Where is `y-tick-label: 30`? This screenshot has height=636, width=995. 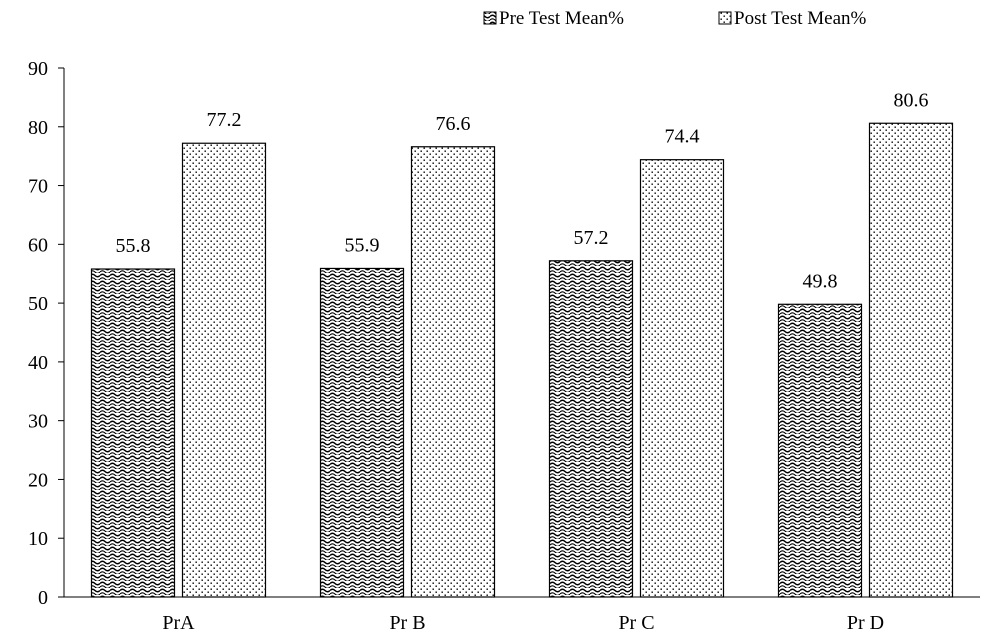
y-tick-label: 30 is located at coordinates (38, 422).